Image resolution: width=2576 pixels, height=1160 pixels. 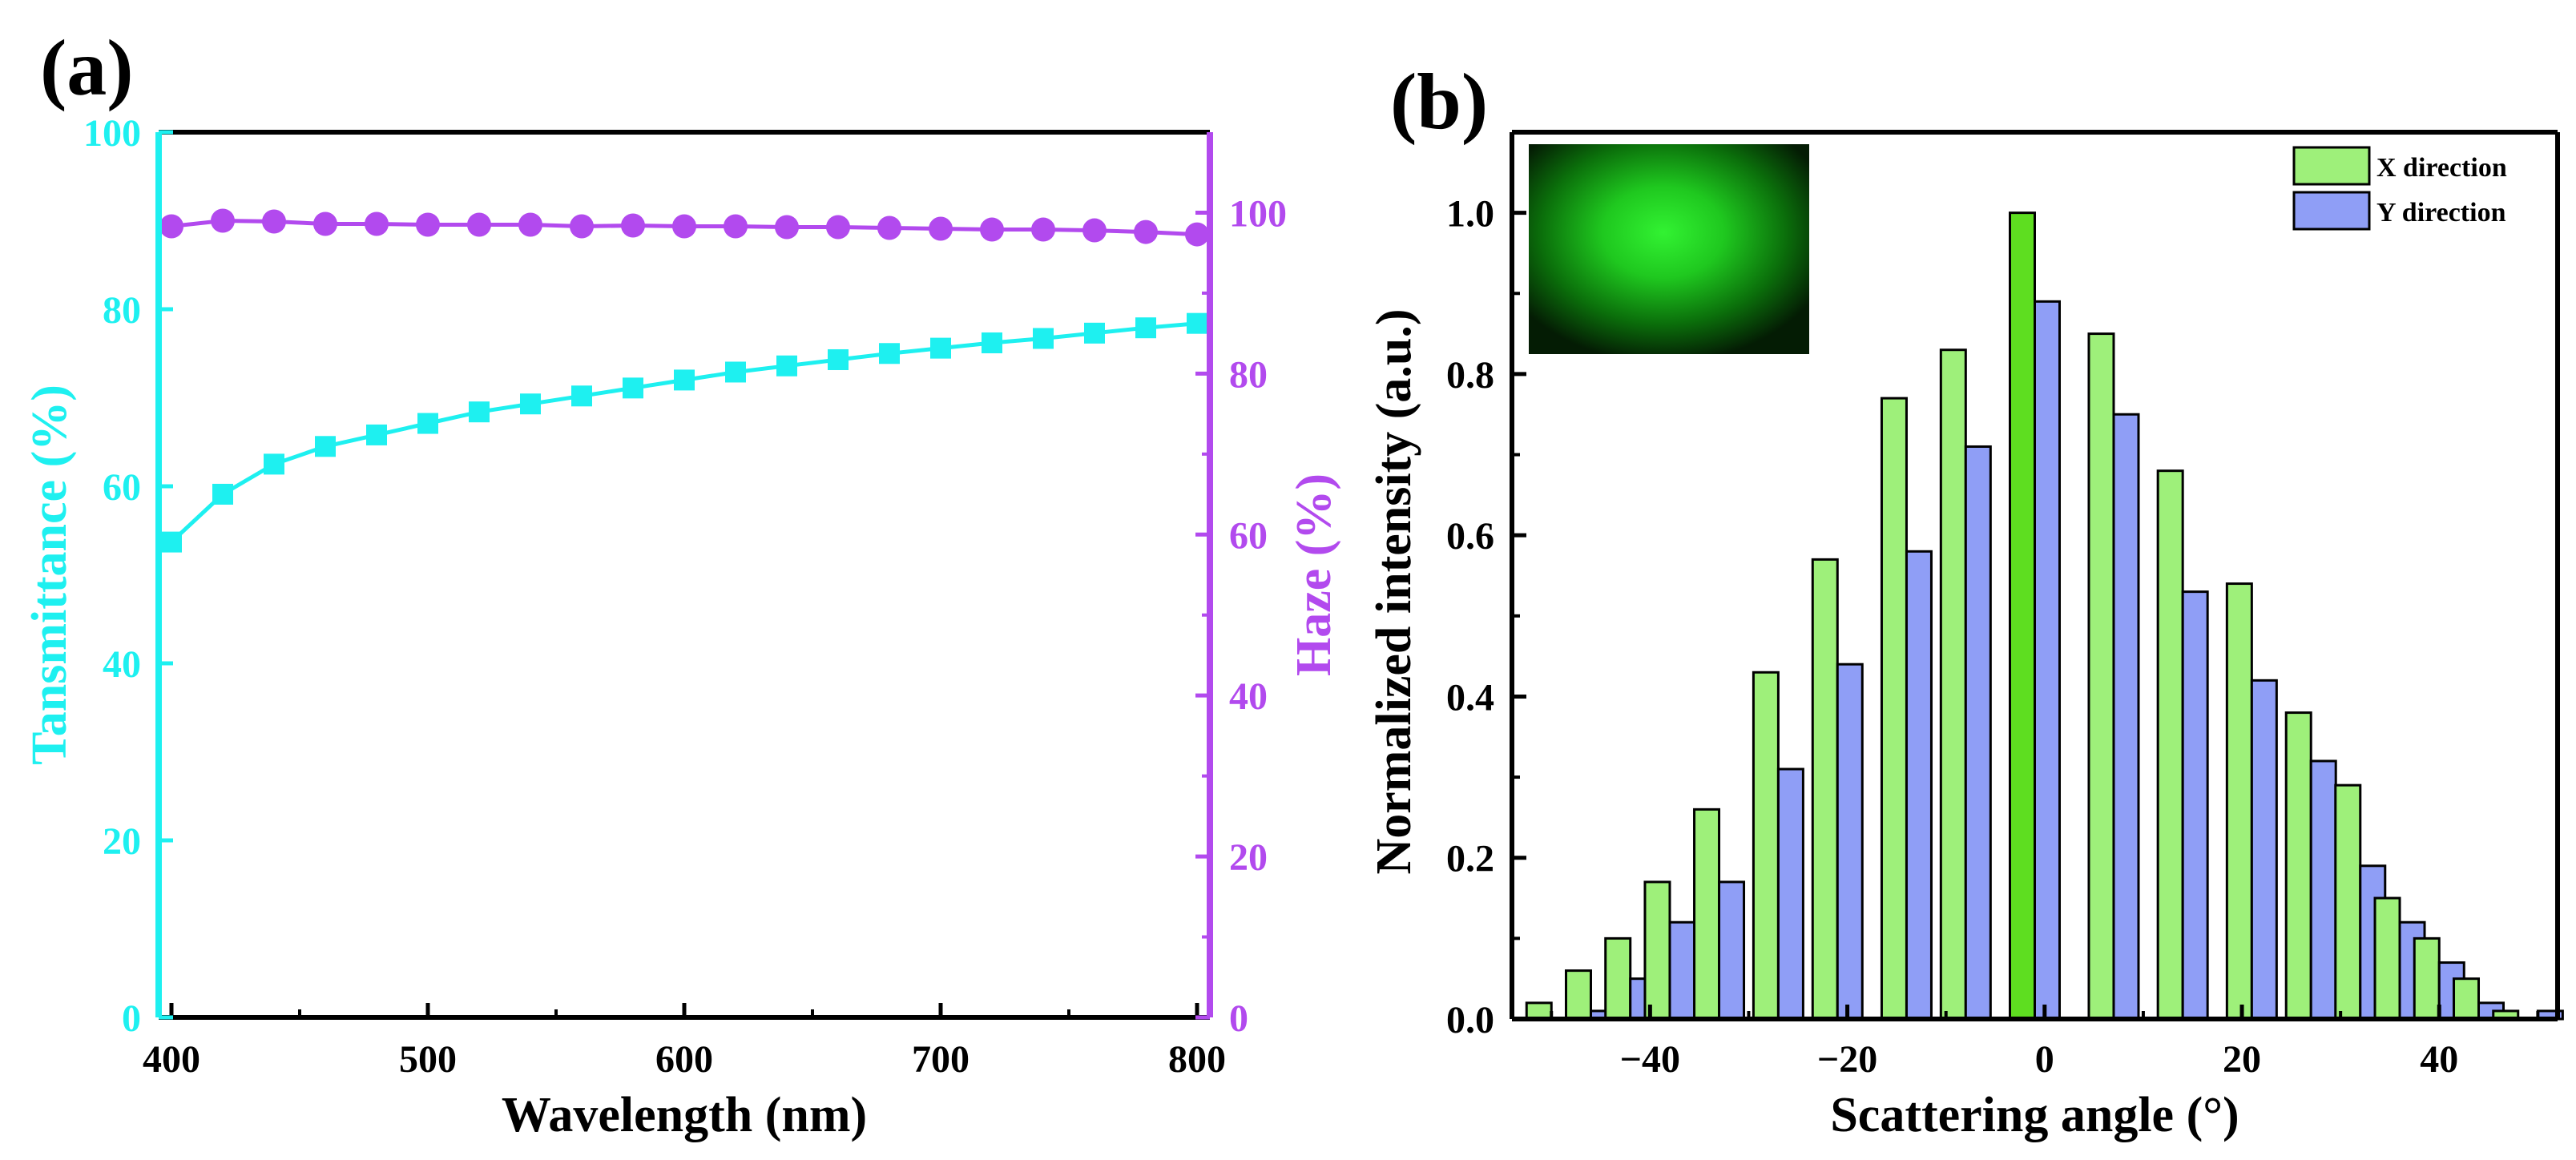 I want to click on legend-label-y-direction: Y direction, so click(x=2441, y=213).